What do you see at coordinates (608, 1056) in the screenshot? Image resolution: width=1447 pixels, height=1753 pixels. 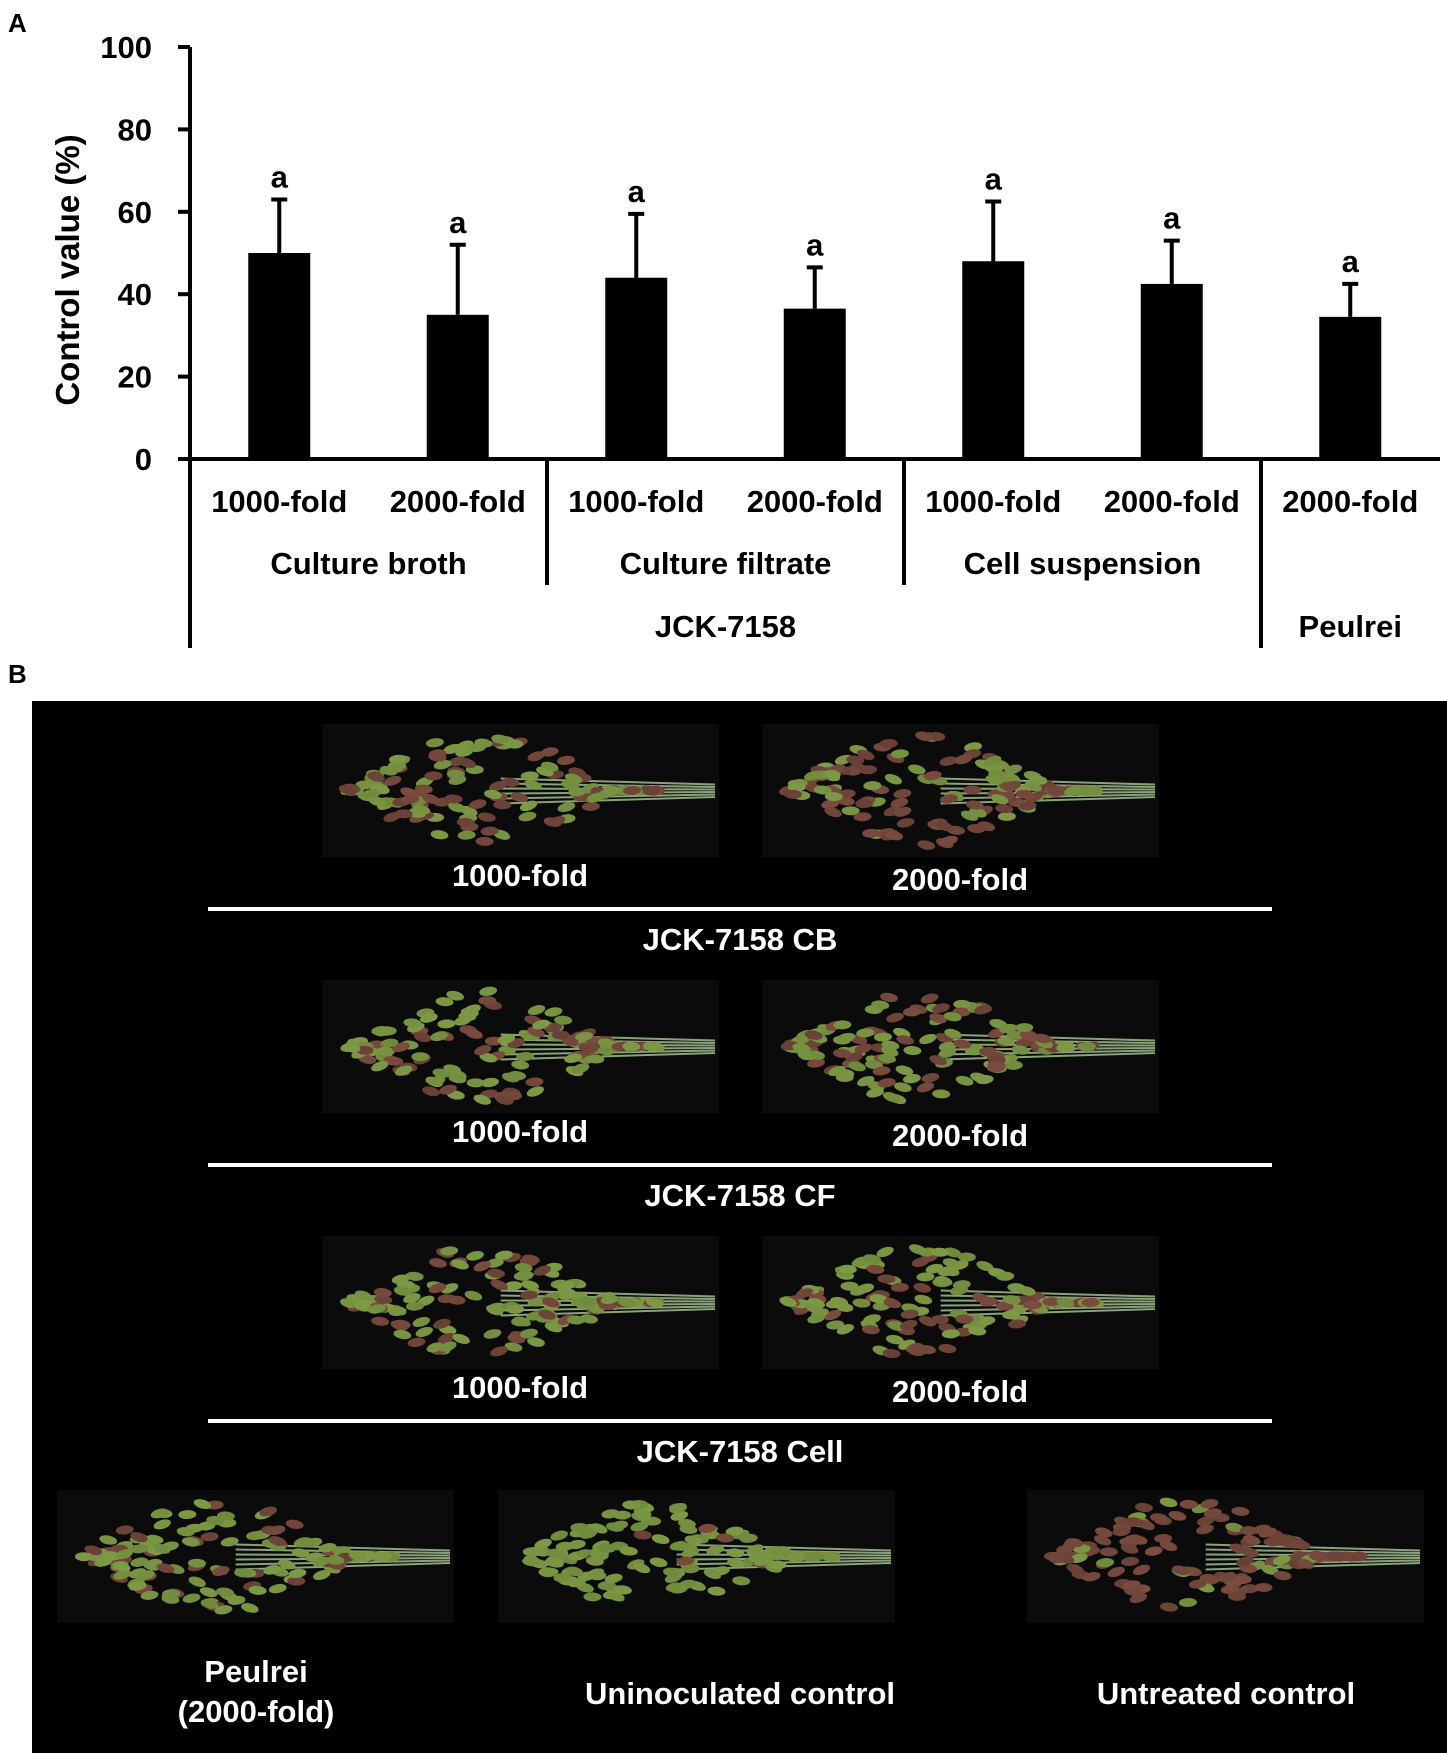 I see `panicle-stem` at bounding box center [608, 1056].